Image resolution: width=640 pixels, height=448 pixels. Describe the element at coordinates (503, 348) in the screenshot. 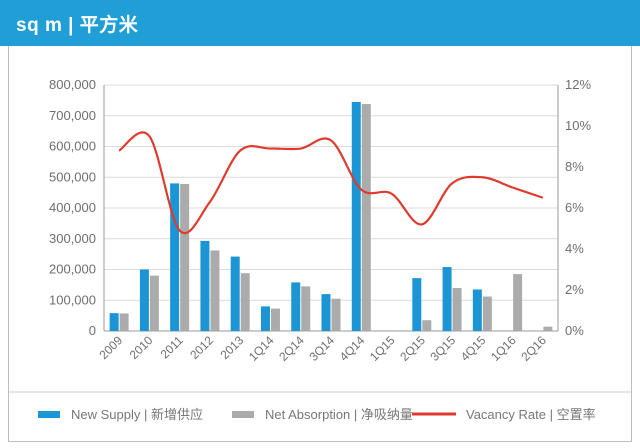

I see `x-tick-label: 1Q16` at that location.